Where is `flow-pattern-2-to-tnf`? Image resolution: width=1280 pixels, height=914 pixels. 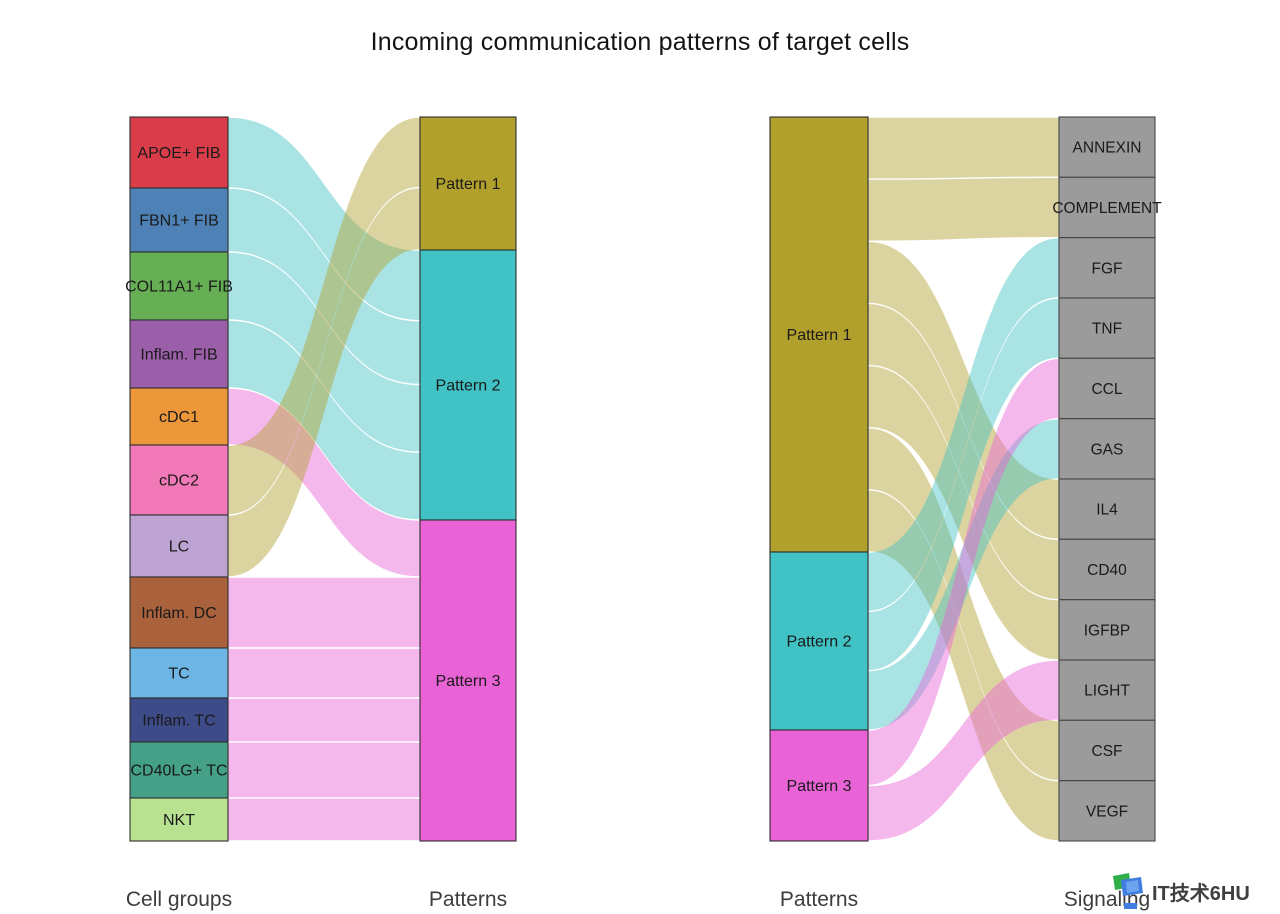
flow-pattern-2-to-tnf is located at coordinates (963, 484).